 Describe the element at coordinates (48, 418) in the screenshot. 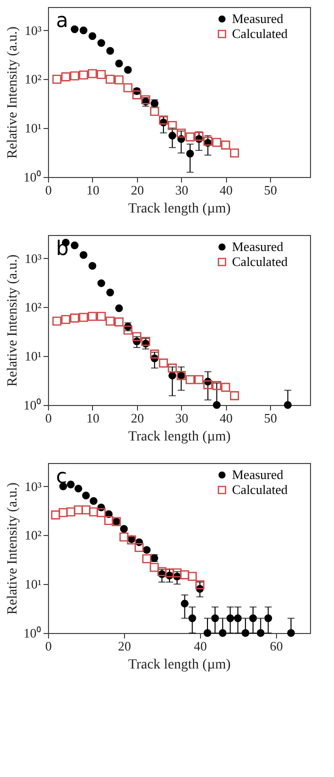

I see `x-tick-label: 0` at that location.